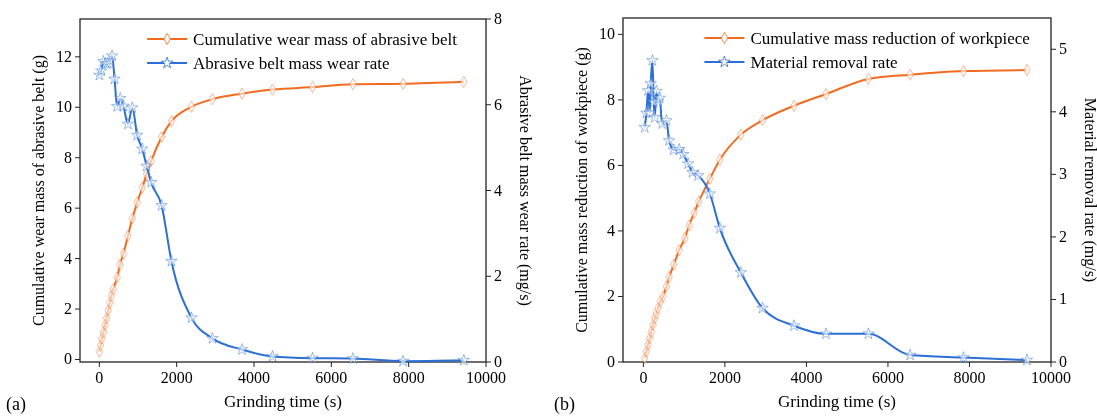  Describe the element at coordinates (1063, 299) in the screenshot. I see `y2-tick-label: 1` at that location.